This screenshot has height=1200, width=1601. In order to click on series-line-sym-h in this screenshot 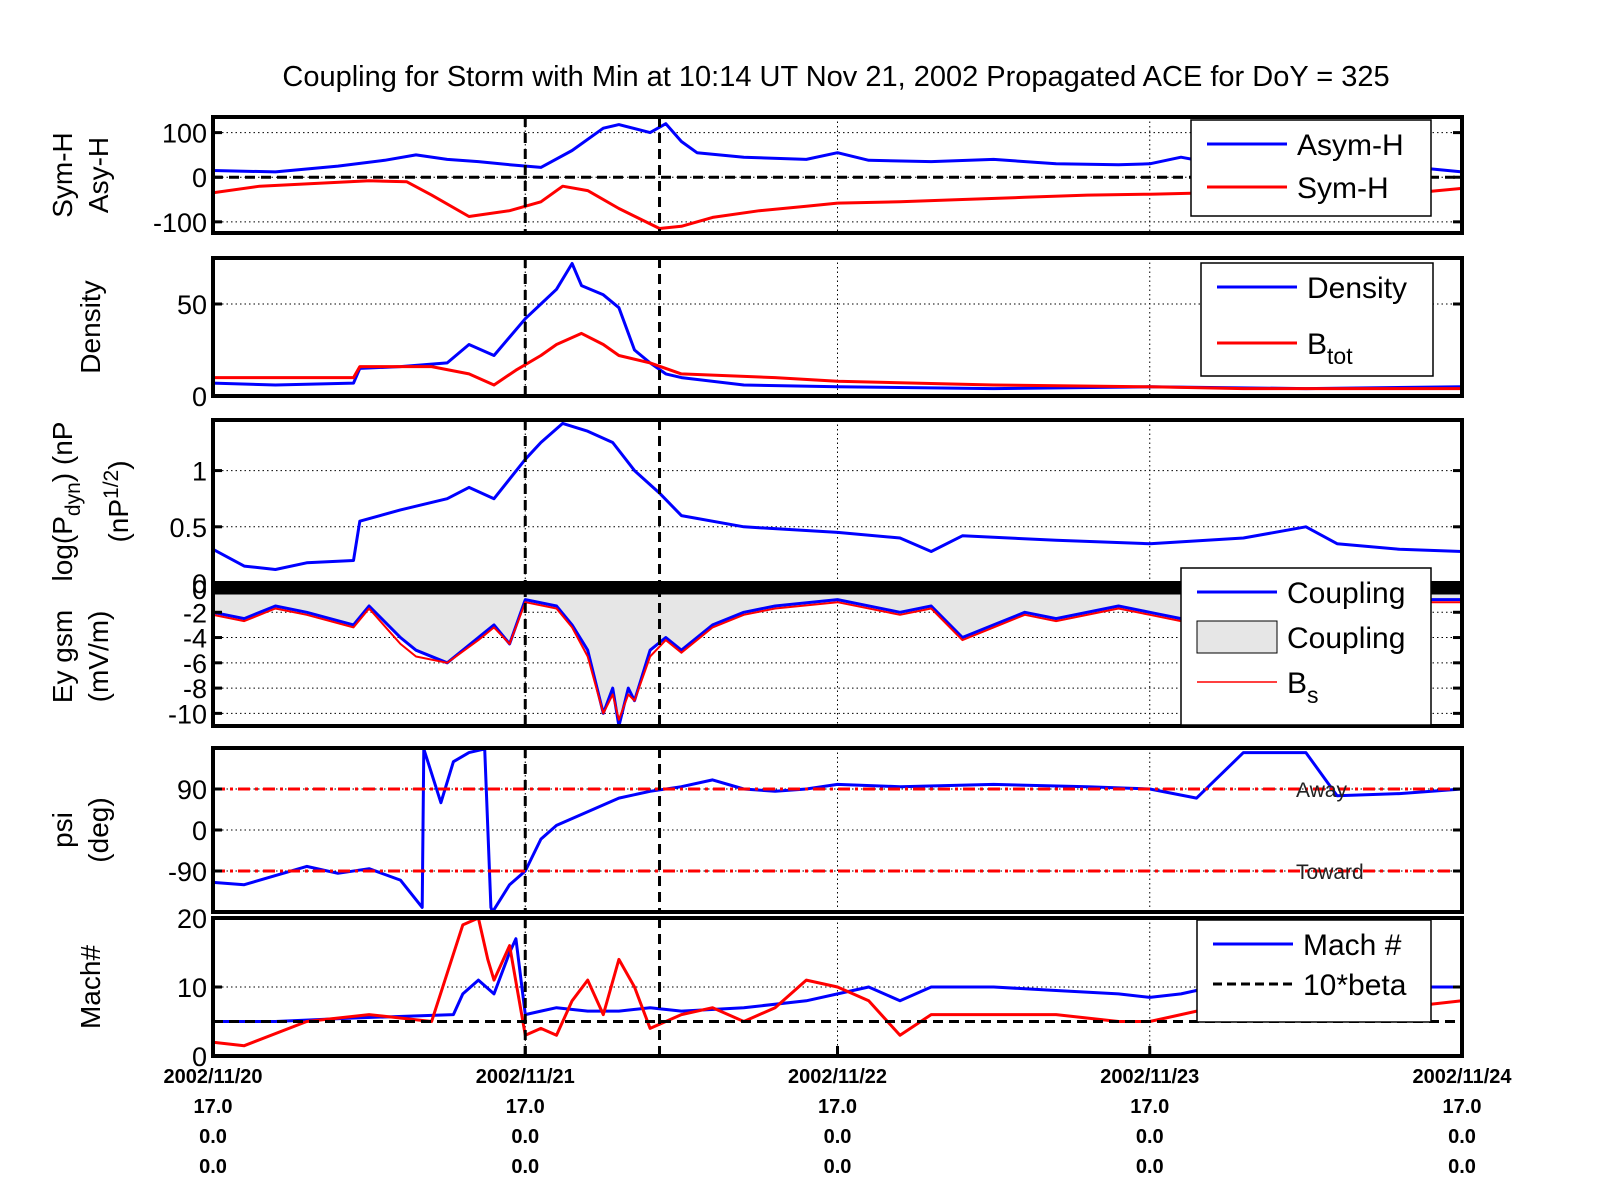, I will do `click(837, 204)`.